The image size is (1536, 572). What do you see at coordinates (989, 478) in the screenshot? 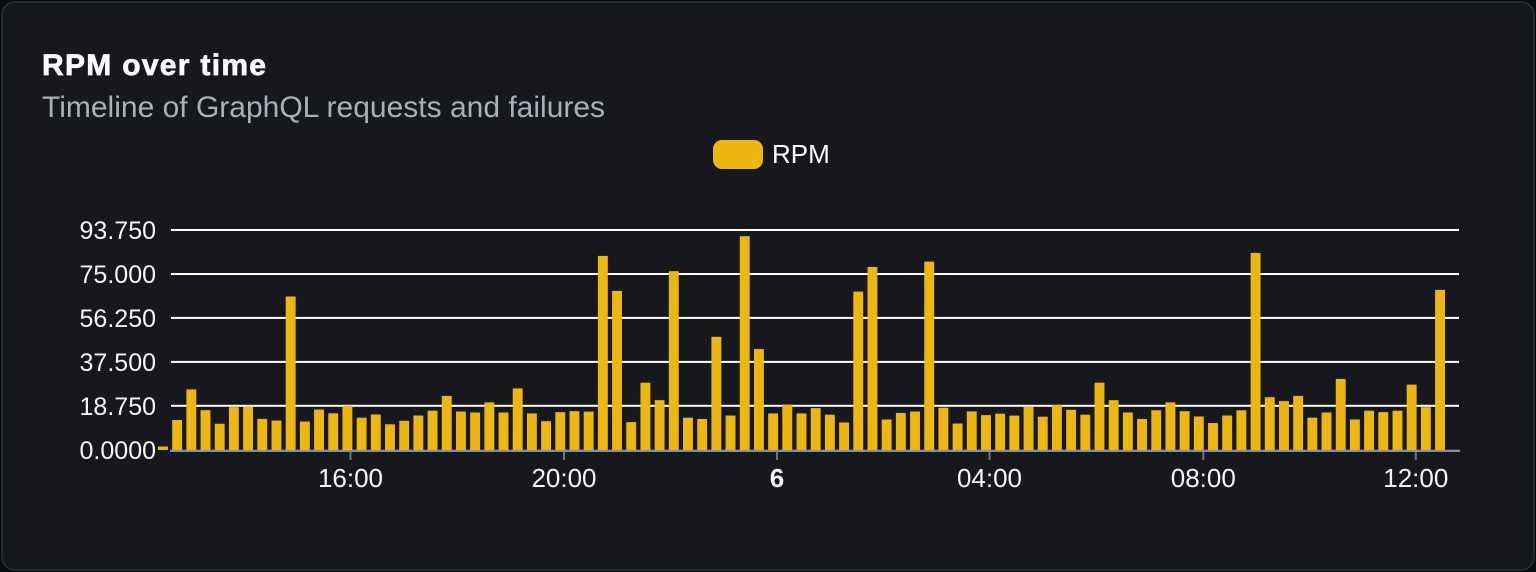
I see `svg-text: 04:00` at bounding box center [989, 478].